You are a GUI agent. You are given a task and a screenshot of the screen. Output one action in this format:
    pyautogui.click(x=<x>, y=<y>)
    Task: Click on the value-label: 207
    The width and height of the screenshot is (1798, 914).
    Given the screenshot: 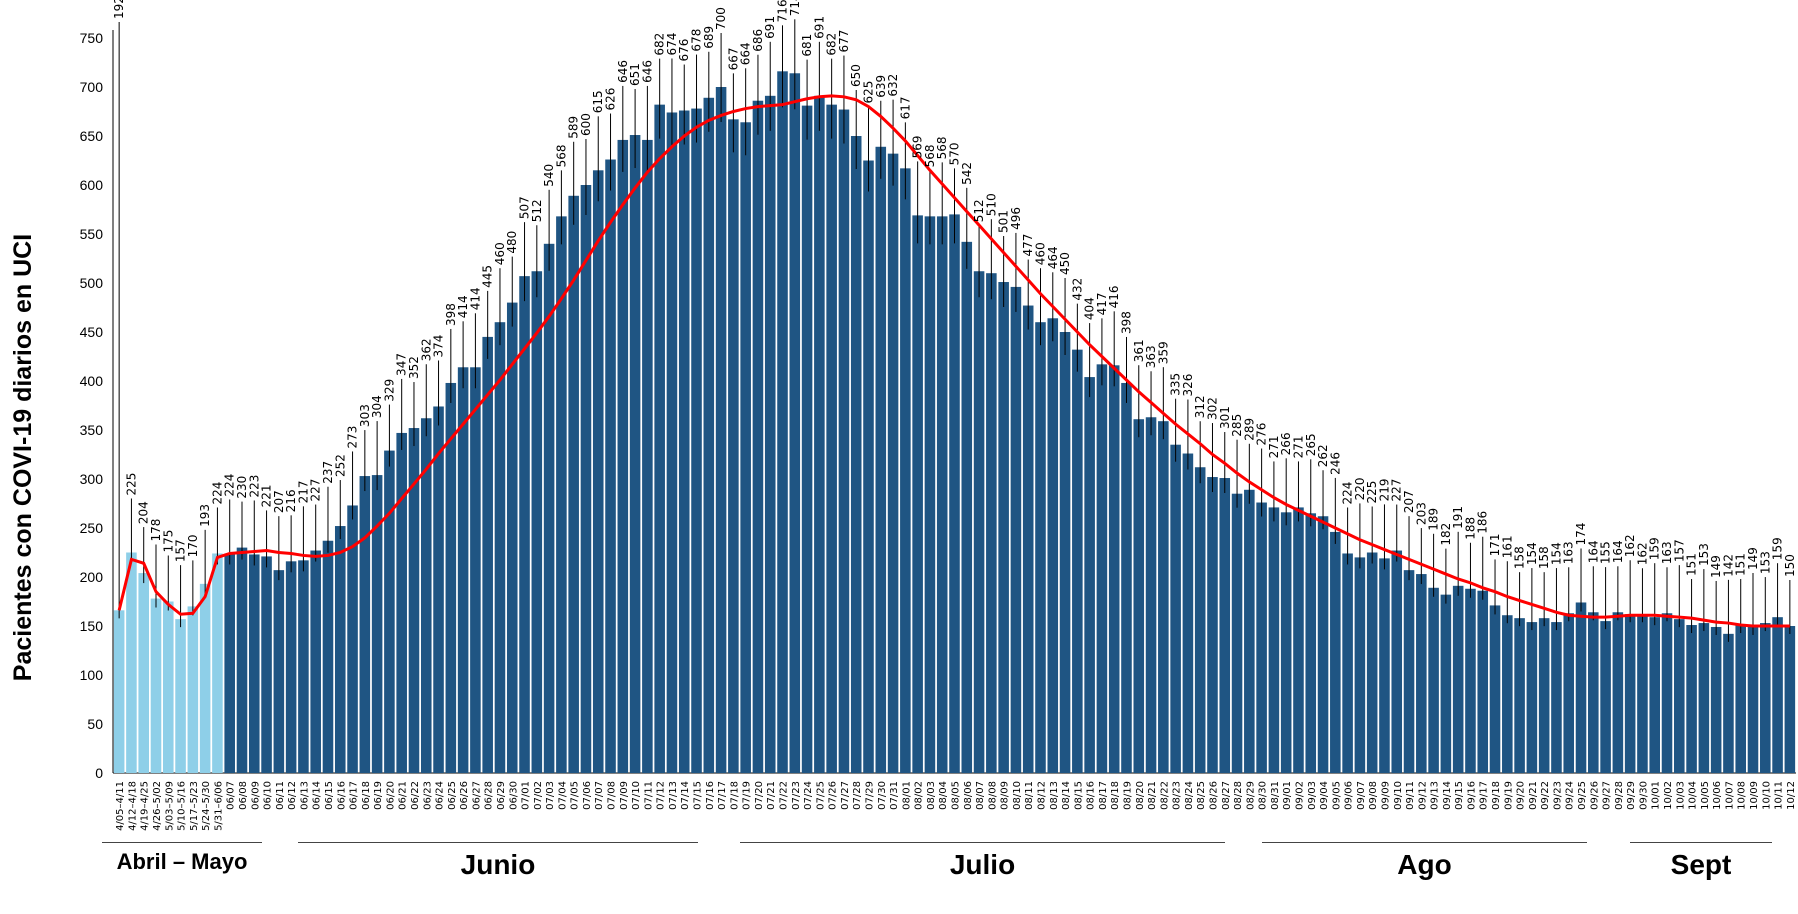 What is the action you would take?
    pyautogui.click(x=279, y=501)
    